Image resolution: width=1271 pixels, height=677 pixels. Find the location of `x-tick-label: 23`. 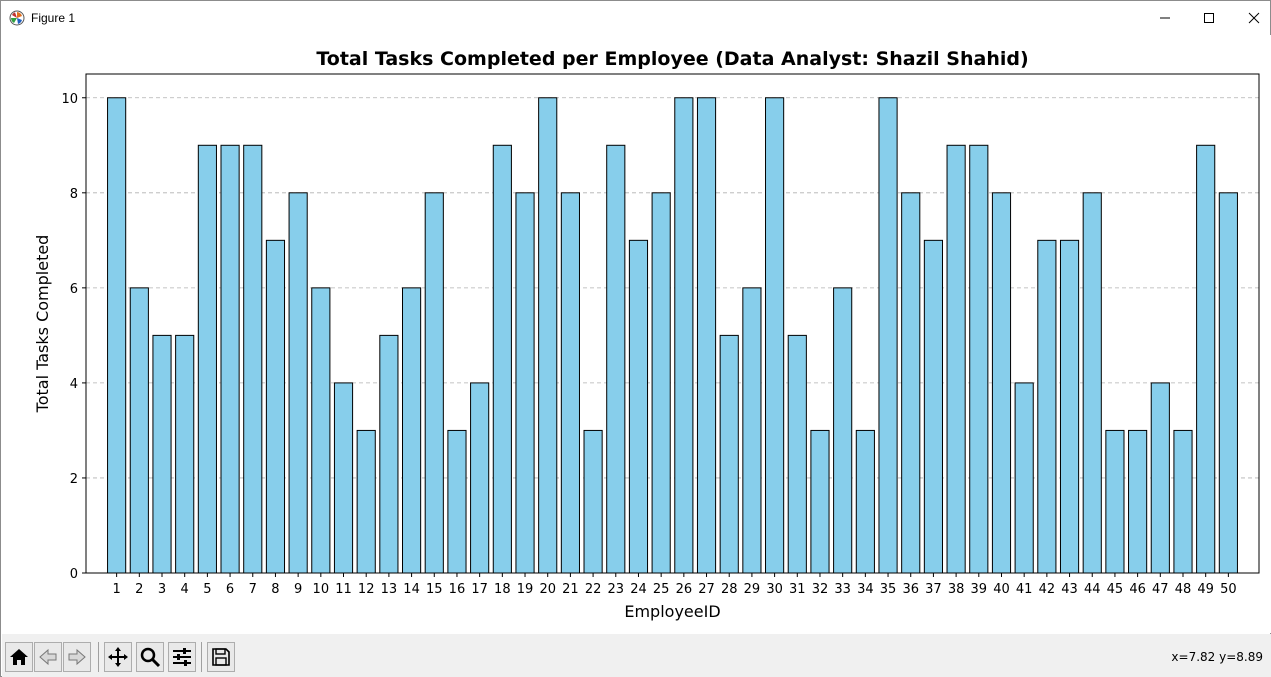

x-tick-label: 23 is located at coordinates (616, 589).